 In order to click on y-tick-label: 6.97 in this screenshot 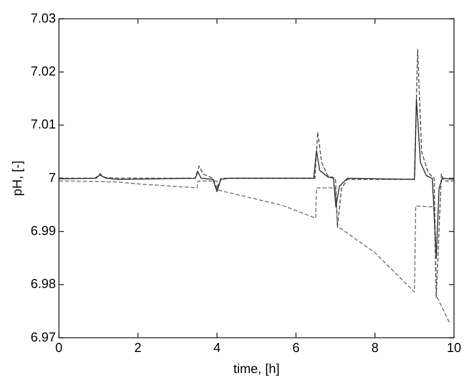, I will do `click(43, 336)`.